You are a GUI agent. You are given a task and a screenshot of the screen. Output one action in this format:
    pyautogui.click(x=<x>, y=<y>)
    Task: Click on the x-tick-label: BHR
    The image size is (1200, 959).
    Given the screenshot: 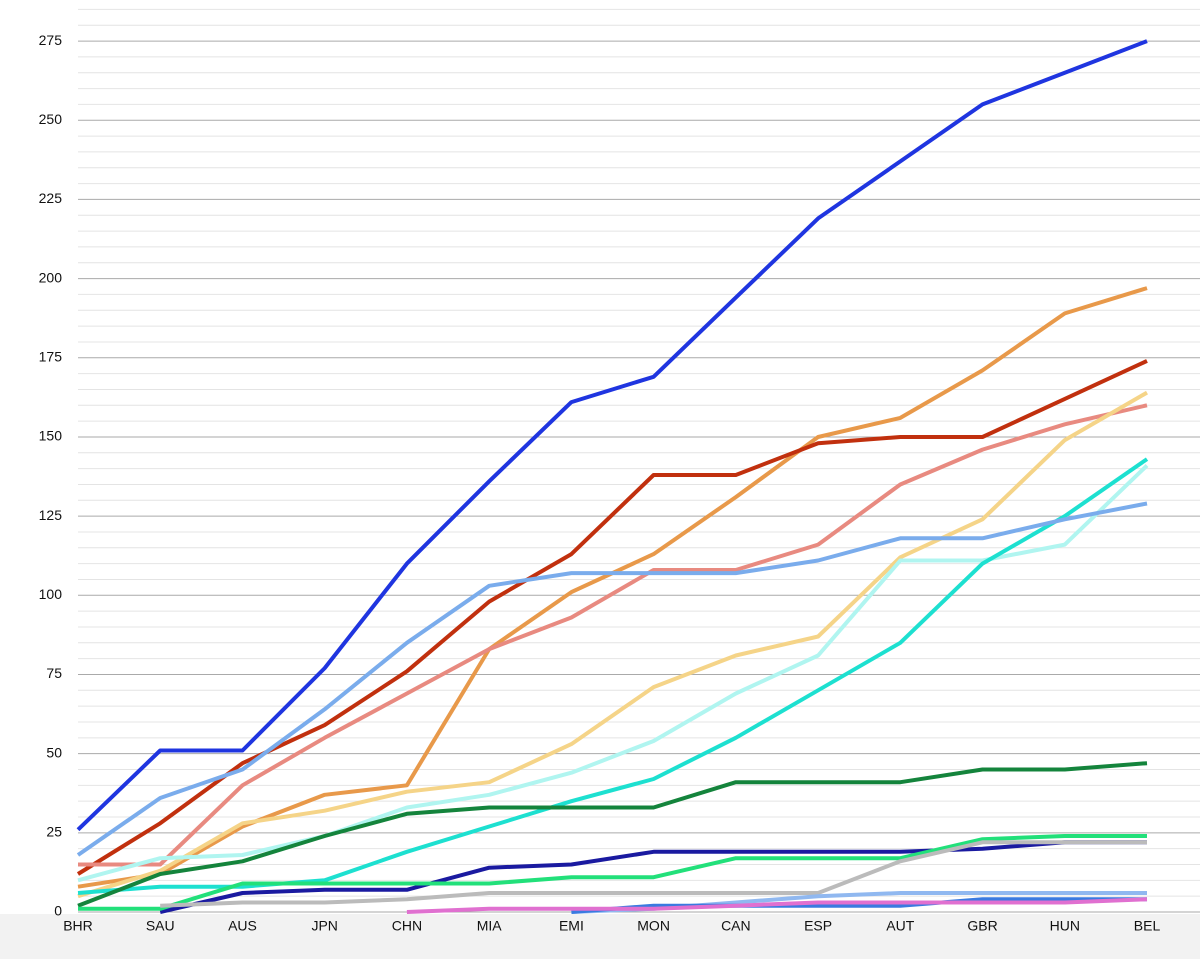 What is the action you would take?
    pyautogui.click(x=78, y=926)
    